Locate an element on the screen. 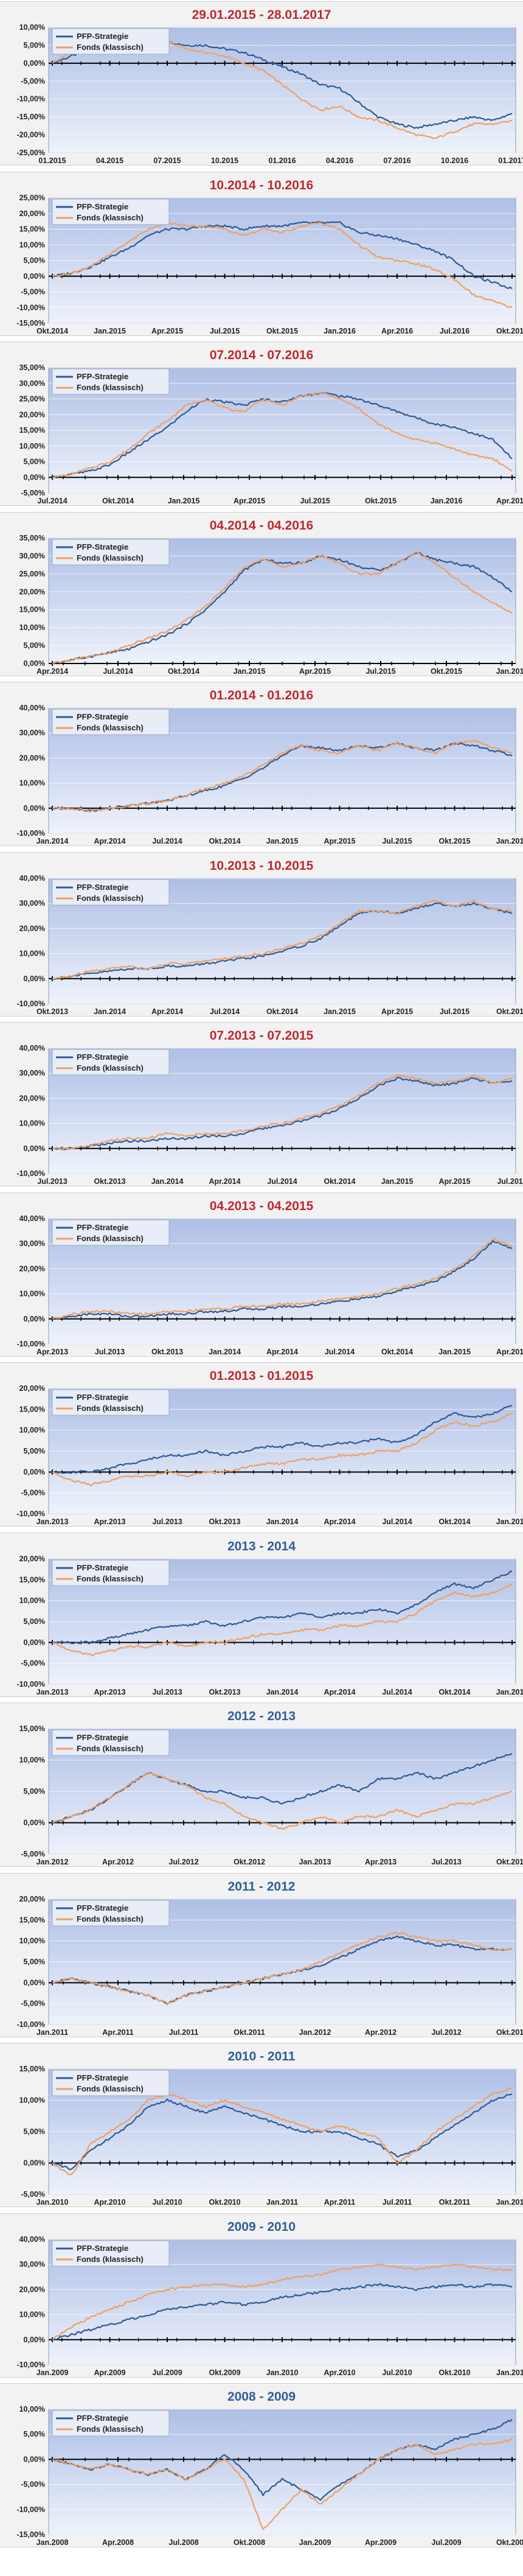 Image resolution: width=523 pixels, height=2576 pixels. x-tick-label: Apr.2013 is located at coordinates (110, 1692).